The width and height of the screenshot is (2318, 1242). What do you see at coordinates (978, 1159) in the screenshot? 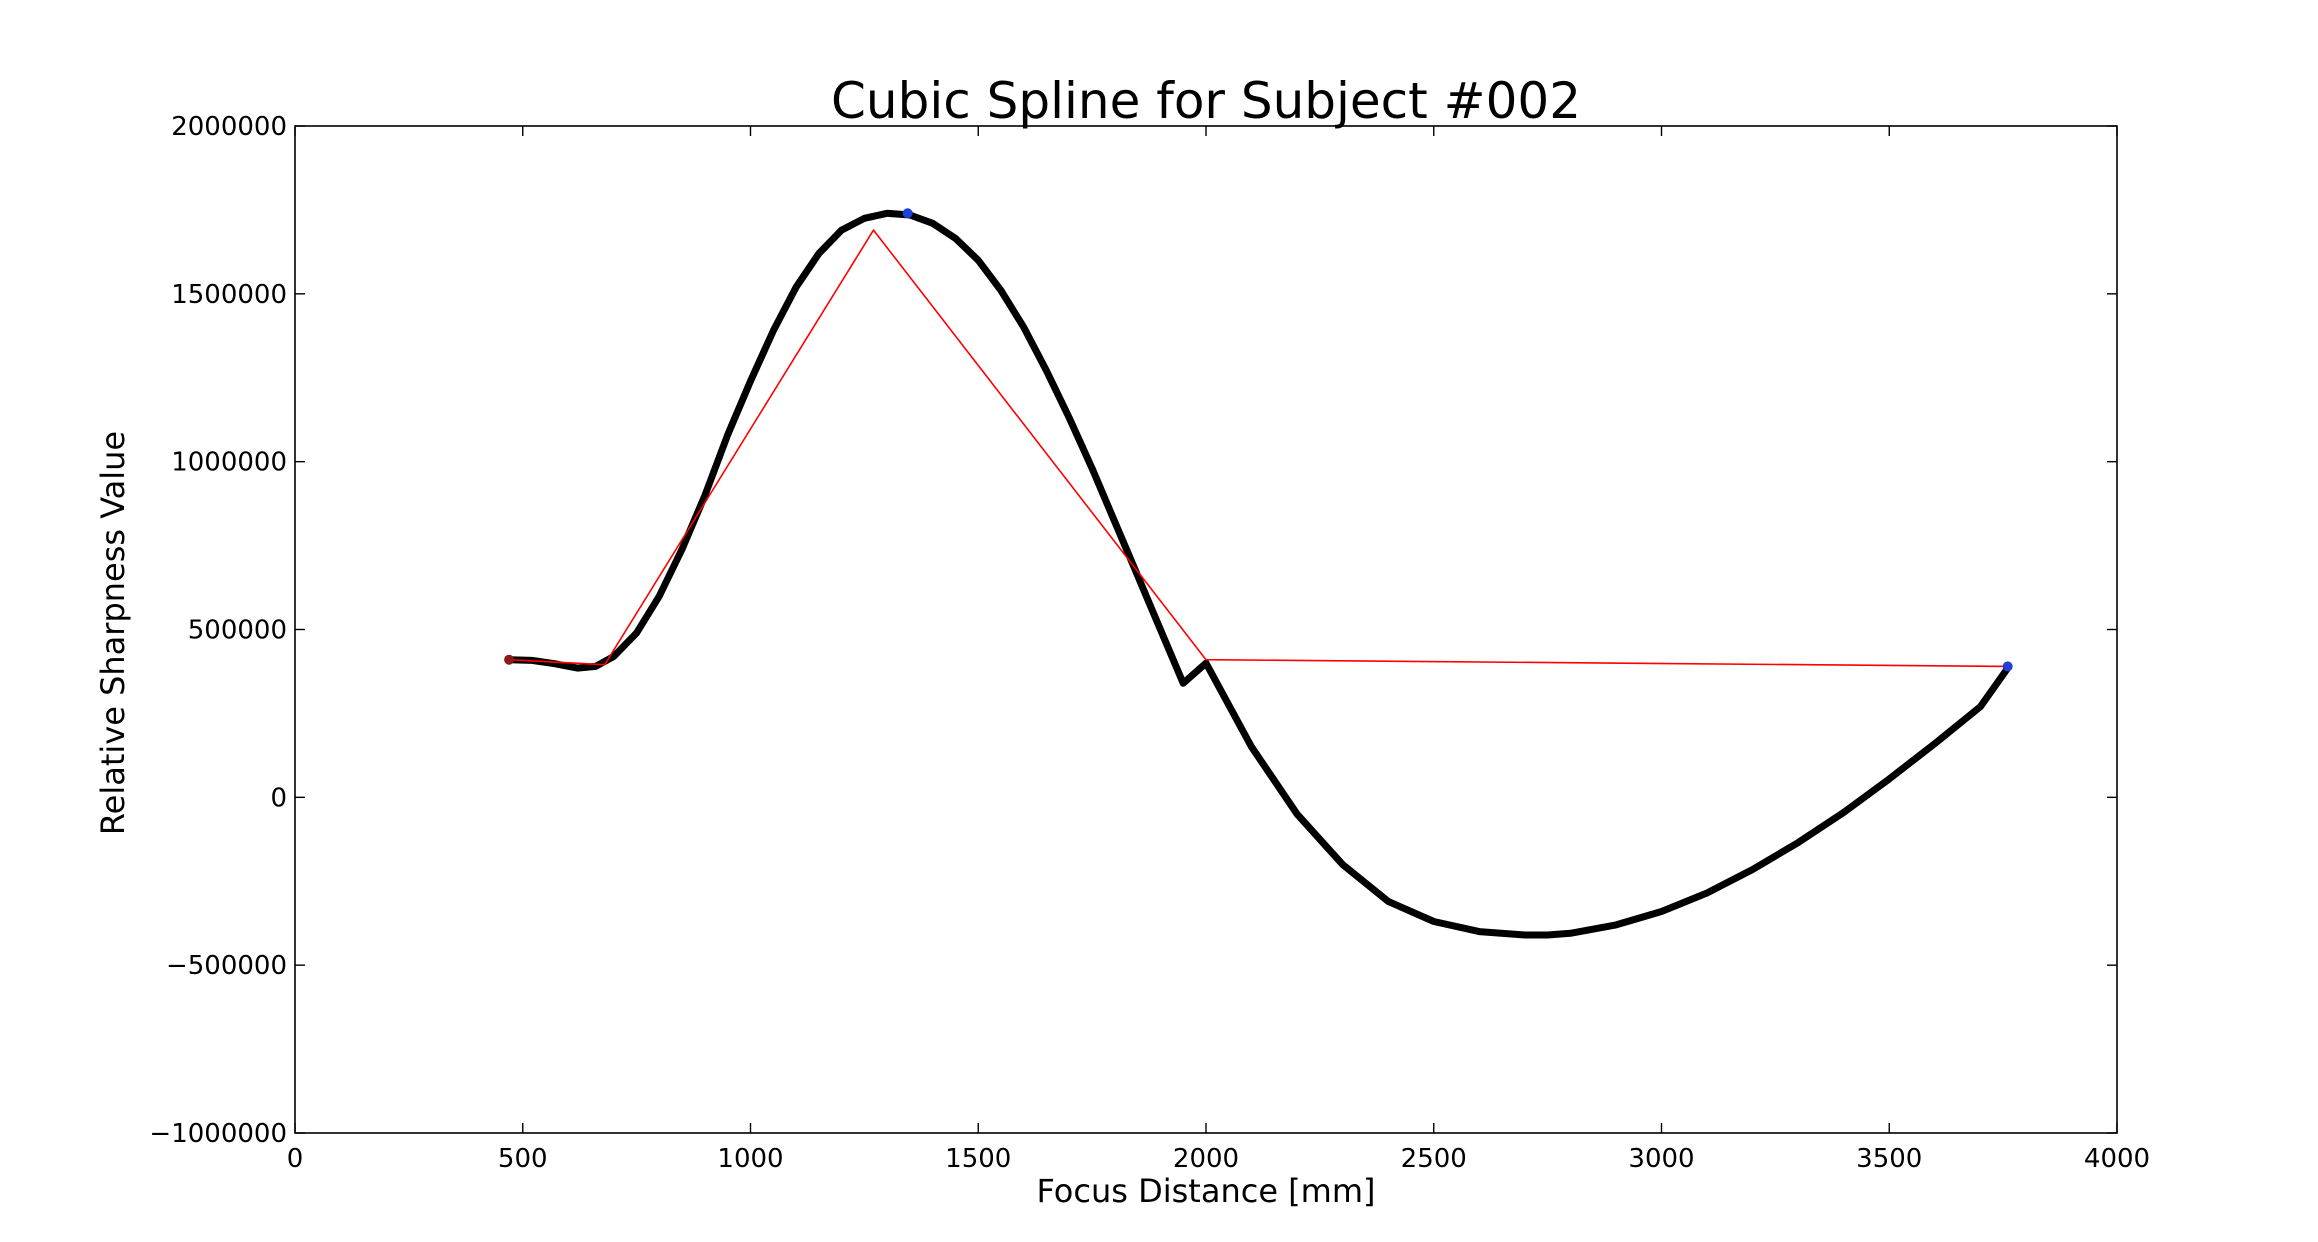
I see `x-tick-label: 1500` at bounding box center [978, 1159].